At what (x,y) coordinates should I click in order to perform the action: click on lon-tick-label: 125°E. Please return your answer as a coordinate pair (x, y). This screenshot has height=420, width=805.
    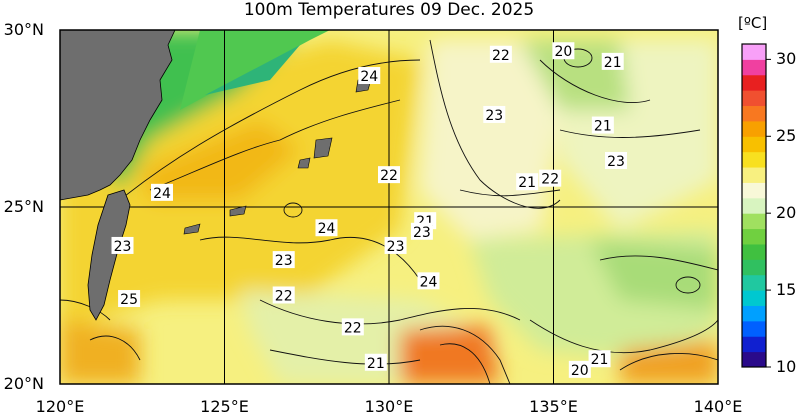
    Looking at the image, I should click on (224, 406).